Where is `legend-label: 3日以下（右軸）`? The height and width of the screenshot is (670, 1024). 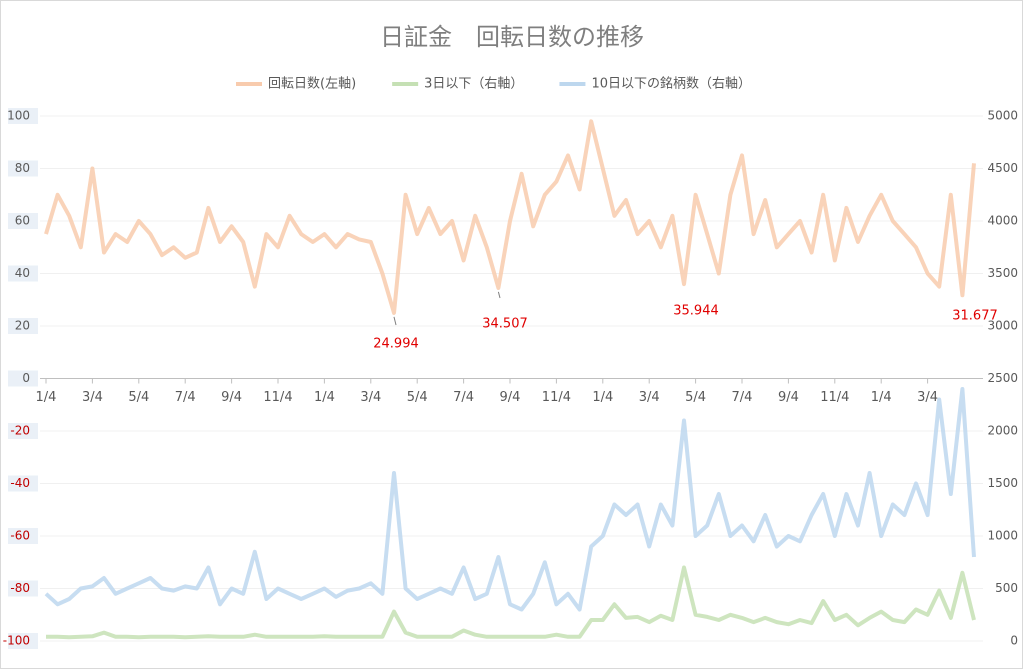
legend-label: 3日以下（右軸） is located at coordinates (473, 84).